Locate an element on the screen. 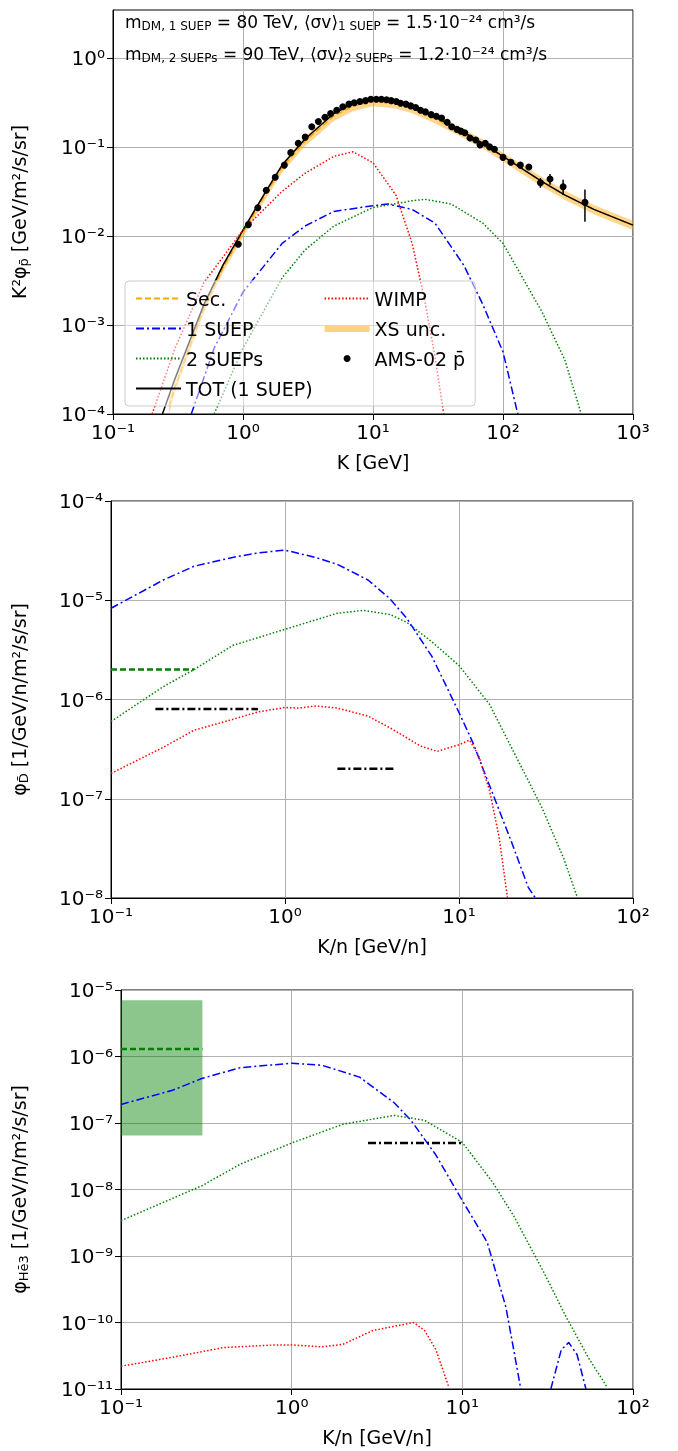 The height and width of the screenshot is (1451, 678). y-tick-label: 10⁻³ is located at coordinates (82, 325).